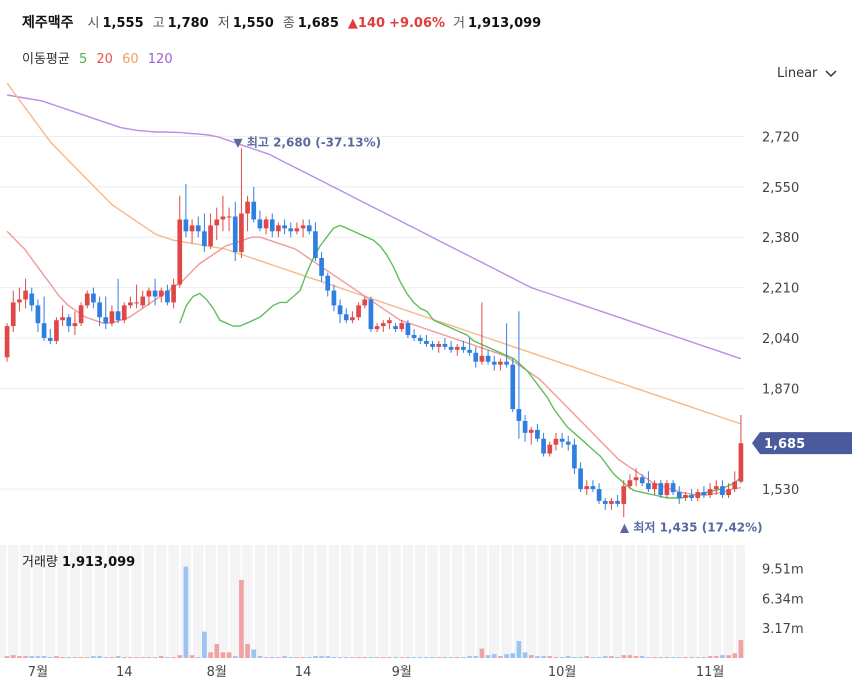 Image resolution: width=860 pixels, height=695 pixels. Describe the element at coordinates (48, 23) in the screenshot. I see `stock-name: 제주맥주` at that location.